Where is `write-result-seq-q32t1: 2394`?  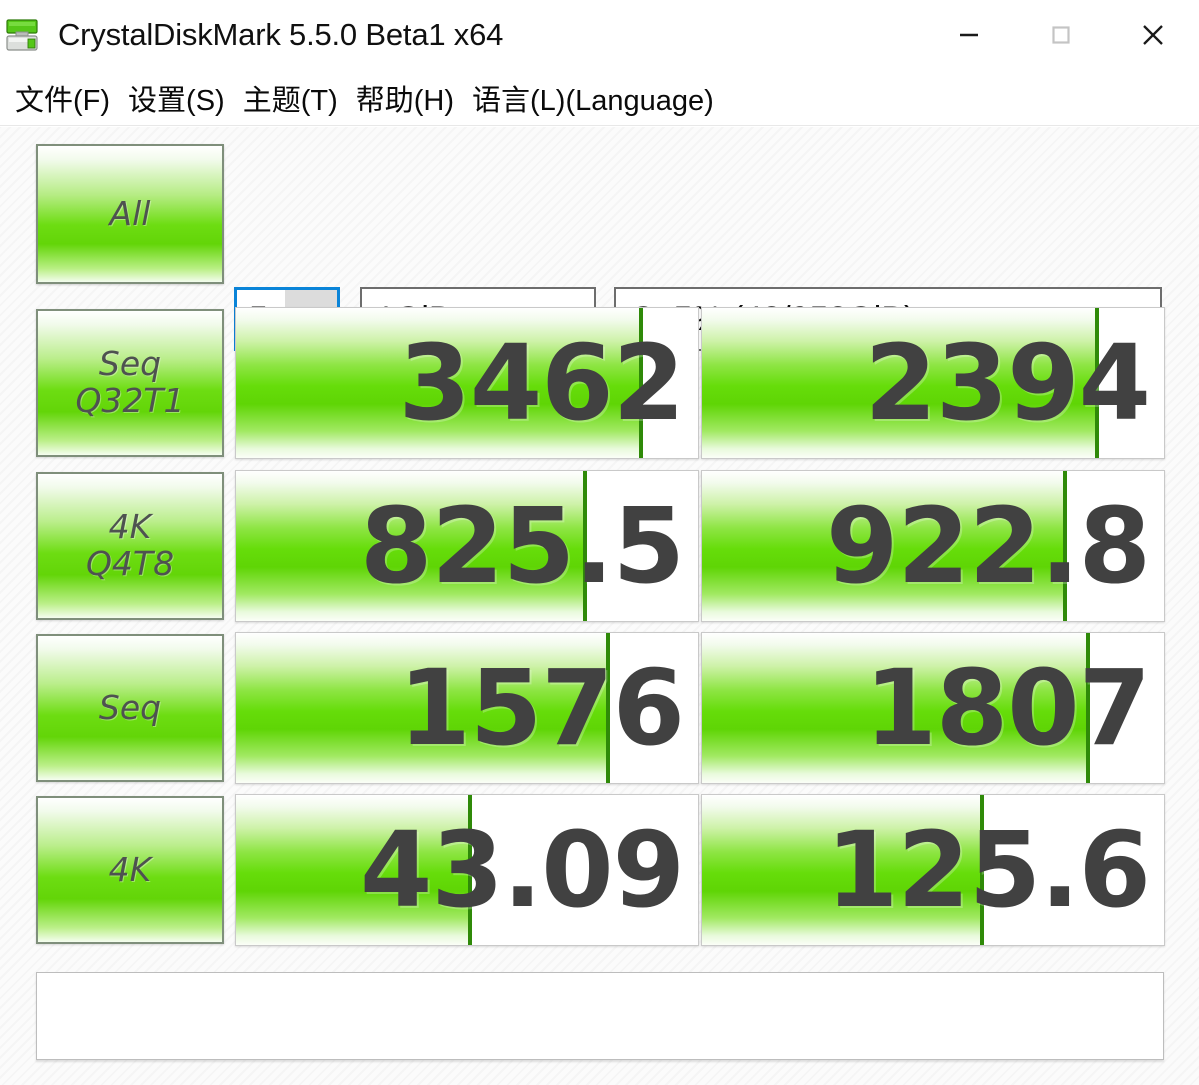 write-result-seq-q32t1: 2394 is located at coordinates (933, 383).